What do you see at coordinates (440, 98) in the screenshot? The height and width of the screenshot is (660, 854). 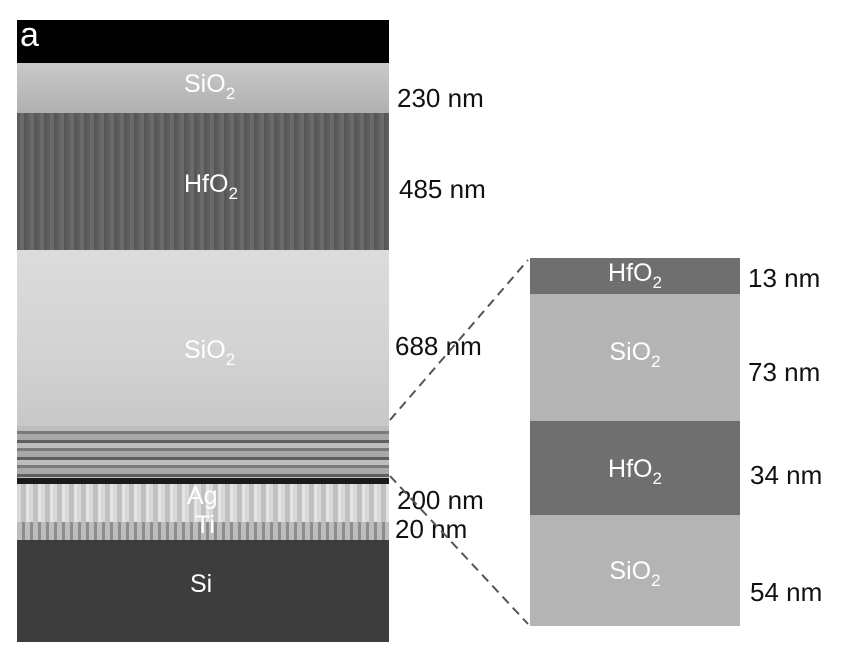 I see `thickness-sio2-top: 230 nm` at bounding box center [440, 98].